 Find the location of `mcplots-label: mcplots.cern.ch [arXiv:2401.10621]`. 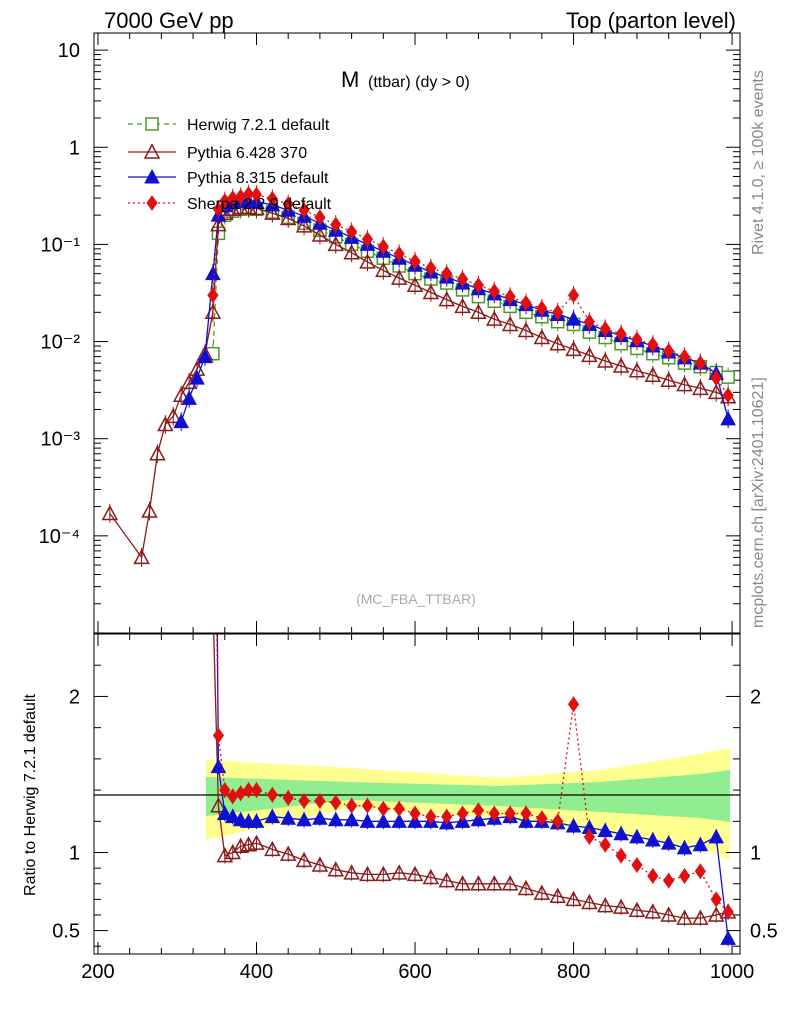

mcplots-label: mcplots.cern.ch [arXiv:2401.10621] is located at coordinates (758, 502).